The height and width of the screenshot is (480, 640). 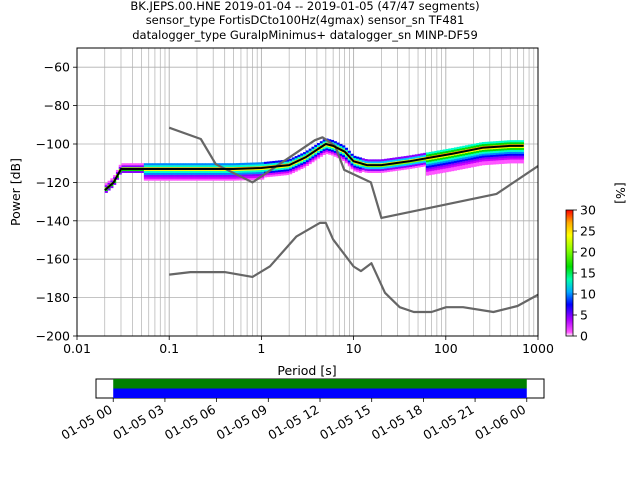 I want to click on coverage-bars, so click(x=320, y=388).